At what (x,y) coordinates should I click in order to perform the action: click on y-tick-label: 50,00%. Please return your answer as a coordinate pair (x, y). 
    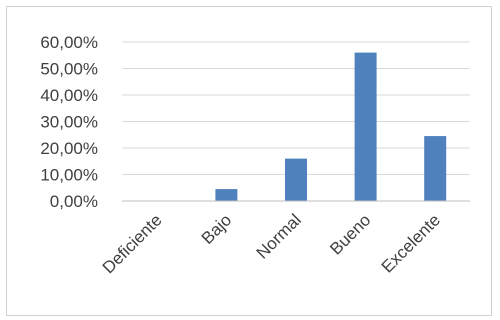
    Looking at the image, I should click on (69, 69).